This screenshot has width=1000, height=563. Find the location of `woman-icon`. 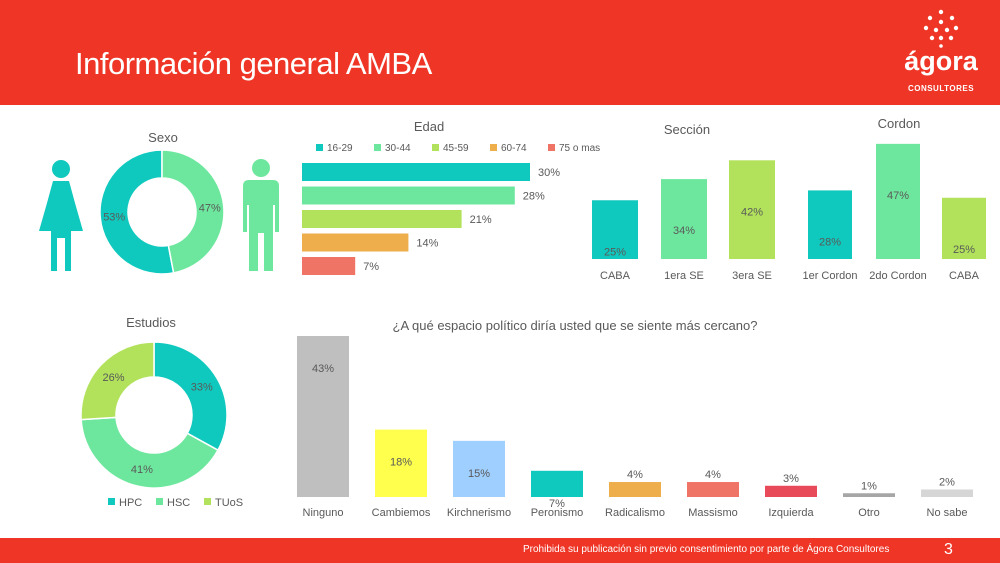

woman-icon is located at coordinates (61, 215).